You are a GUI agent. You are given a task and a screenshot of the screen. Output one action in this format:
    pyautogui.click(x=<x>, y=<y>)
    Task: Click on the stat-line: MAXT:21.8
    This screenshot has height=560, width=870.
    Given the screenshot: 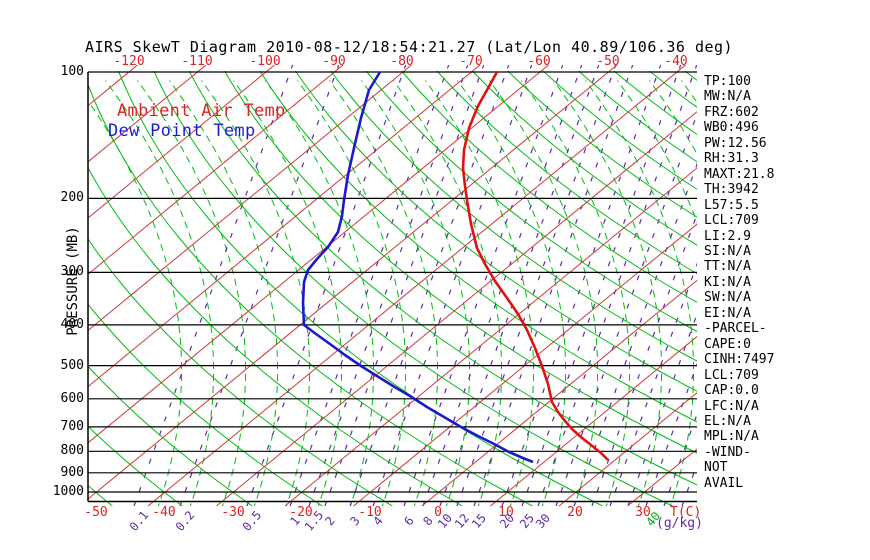 What is the action you would take?
    pyautogui.click(x=739, y=174)
    